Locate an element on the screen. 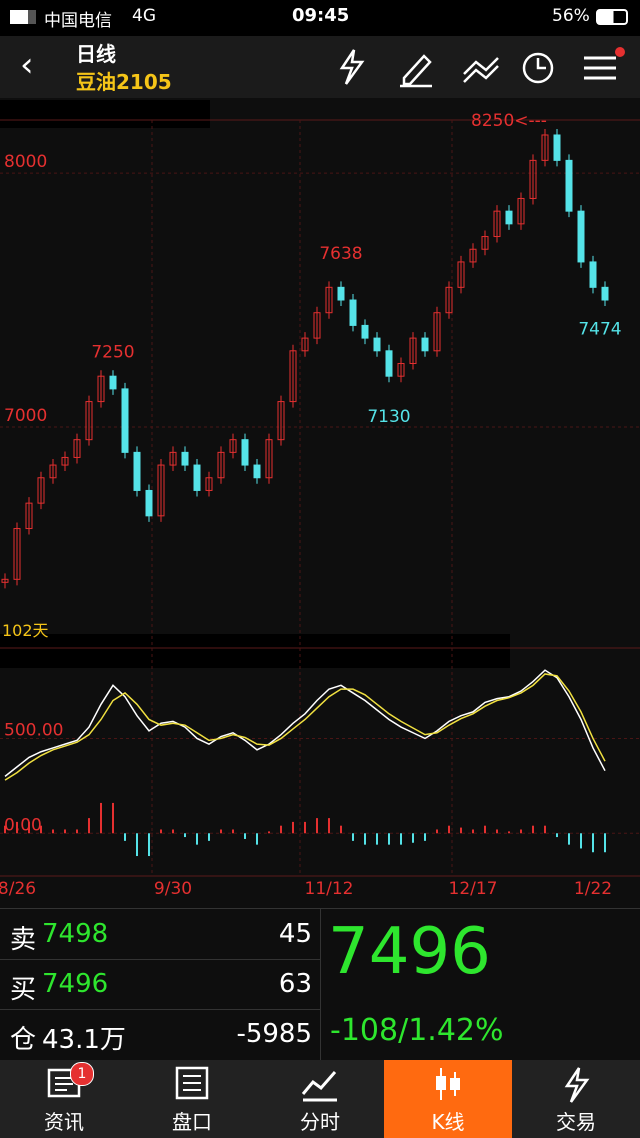  day-count: 102天 is located at coordinates (25, 630).